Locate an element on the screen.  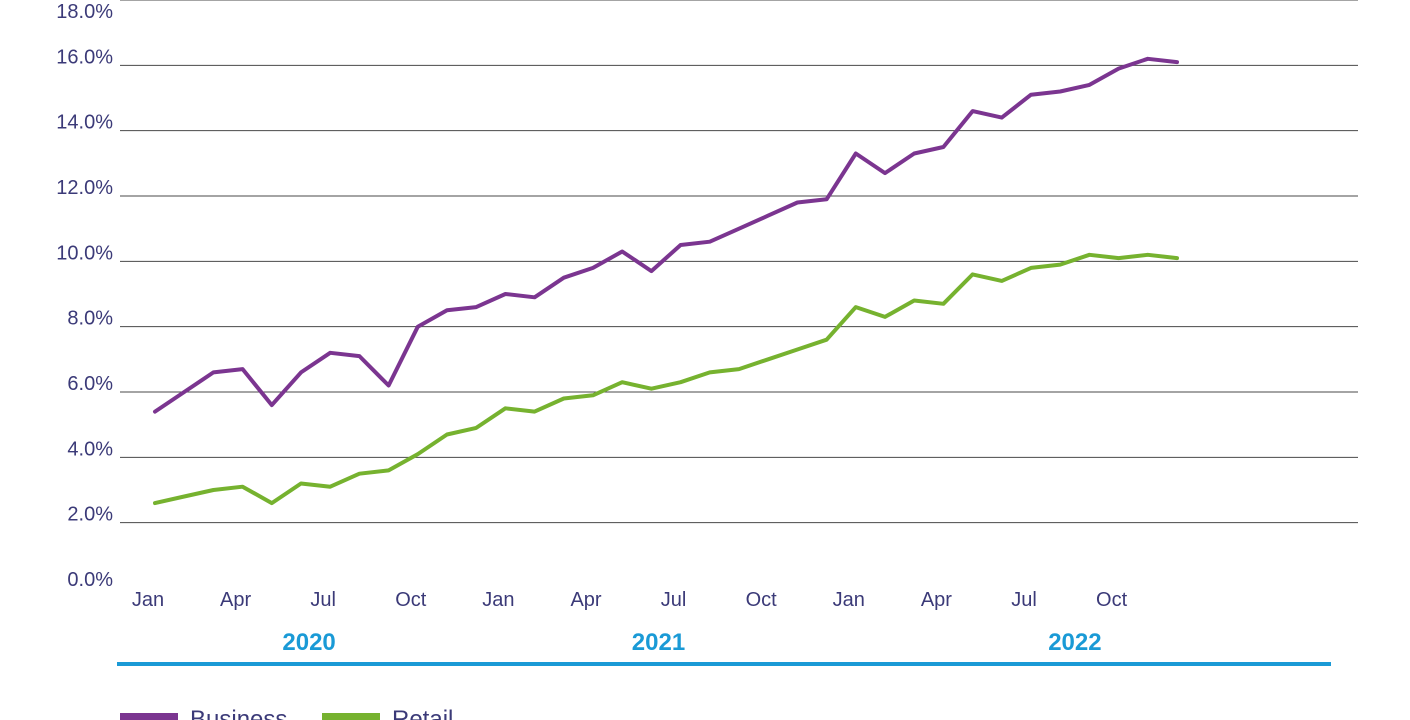
legend: Business Retail is located at coordinates (286, 713).